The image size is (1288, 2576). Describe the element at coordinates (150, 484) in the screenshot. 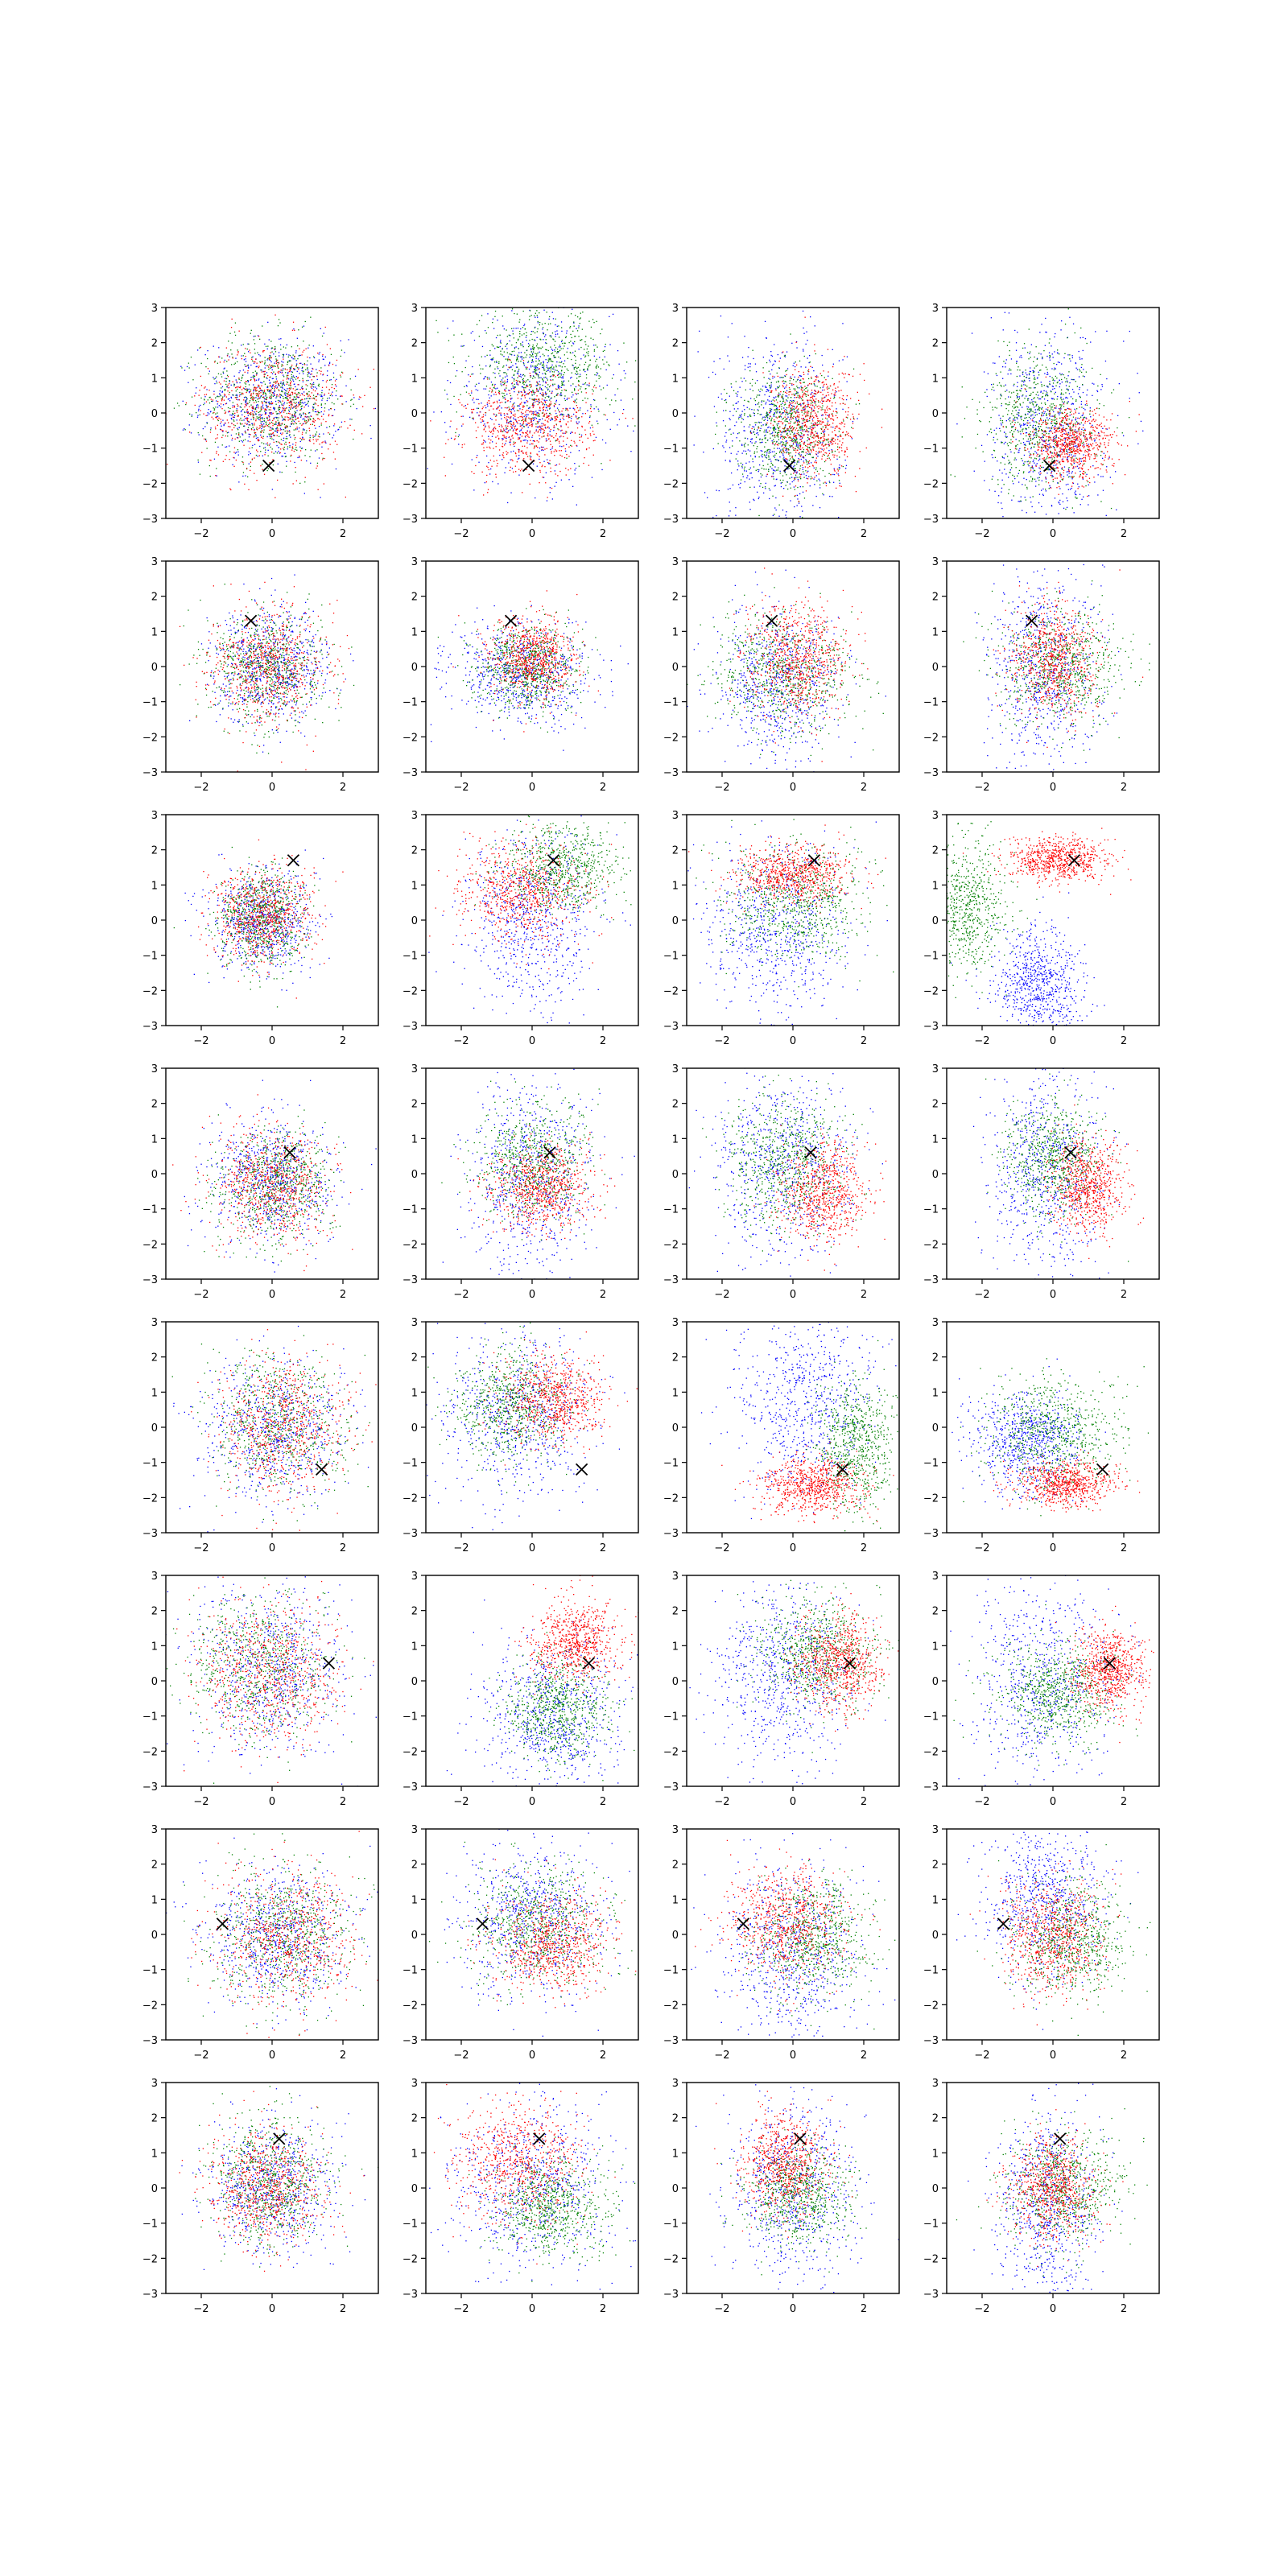

I see `y-tick-label: −2` at that location.